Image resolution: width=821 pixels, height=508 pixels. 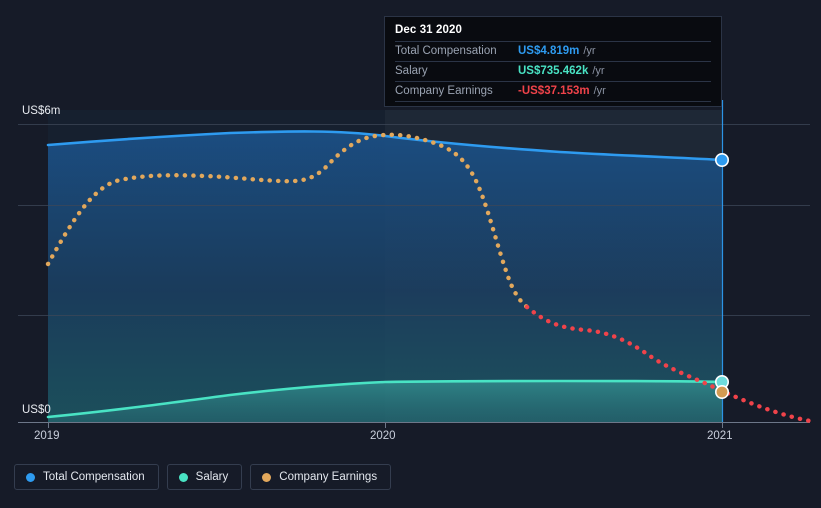 What do you see at coordinates (668, 364) in the screenshot?
I see `company-earnings-line-negative` at bounding box center [668, 364].